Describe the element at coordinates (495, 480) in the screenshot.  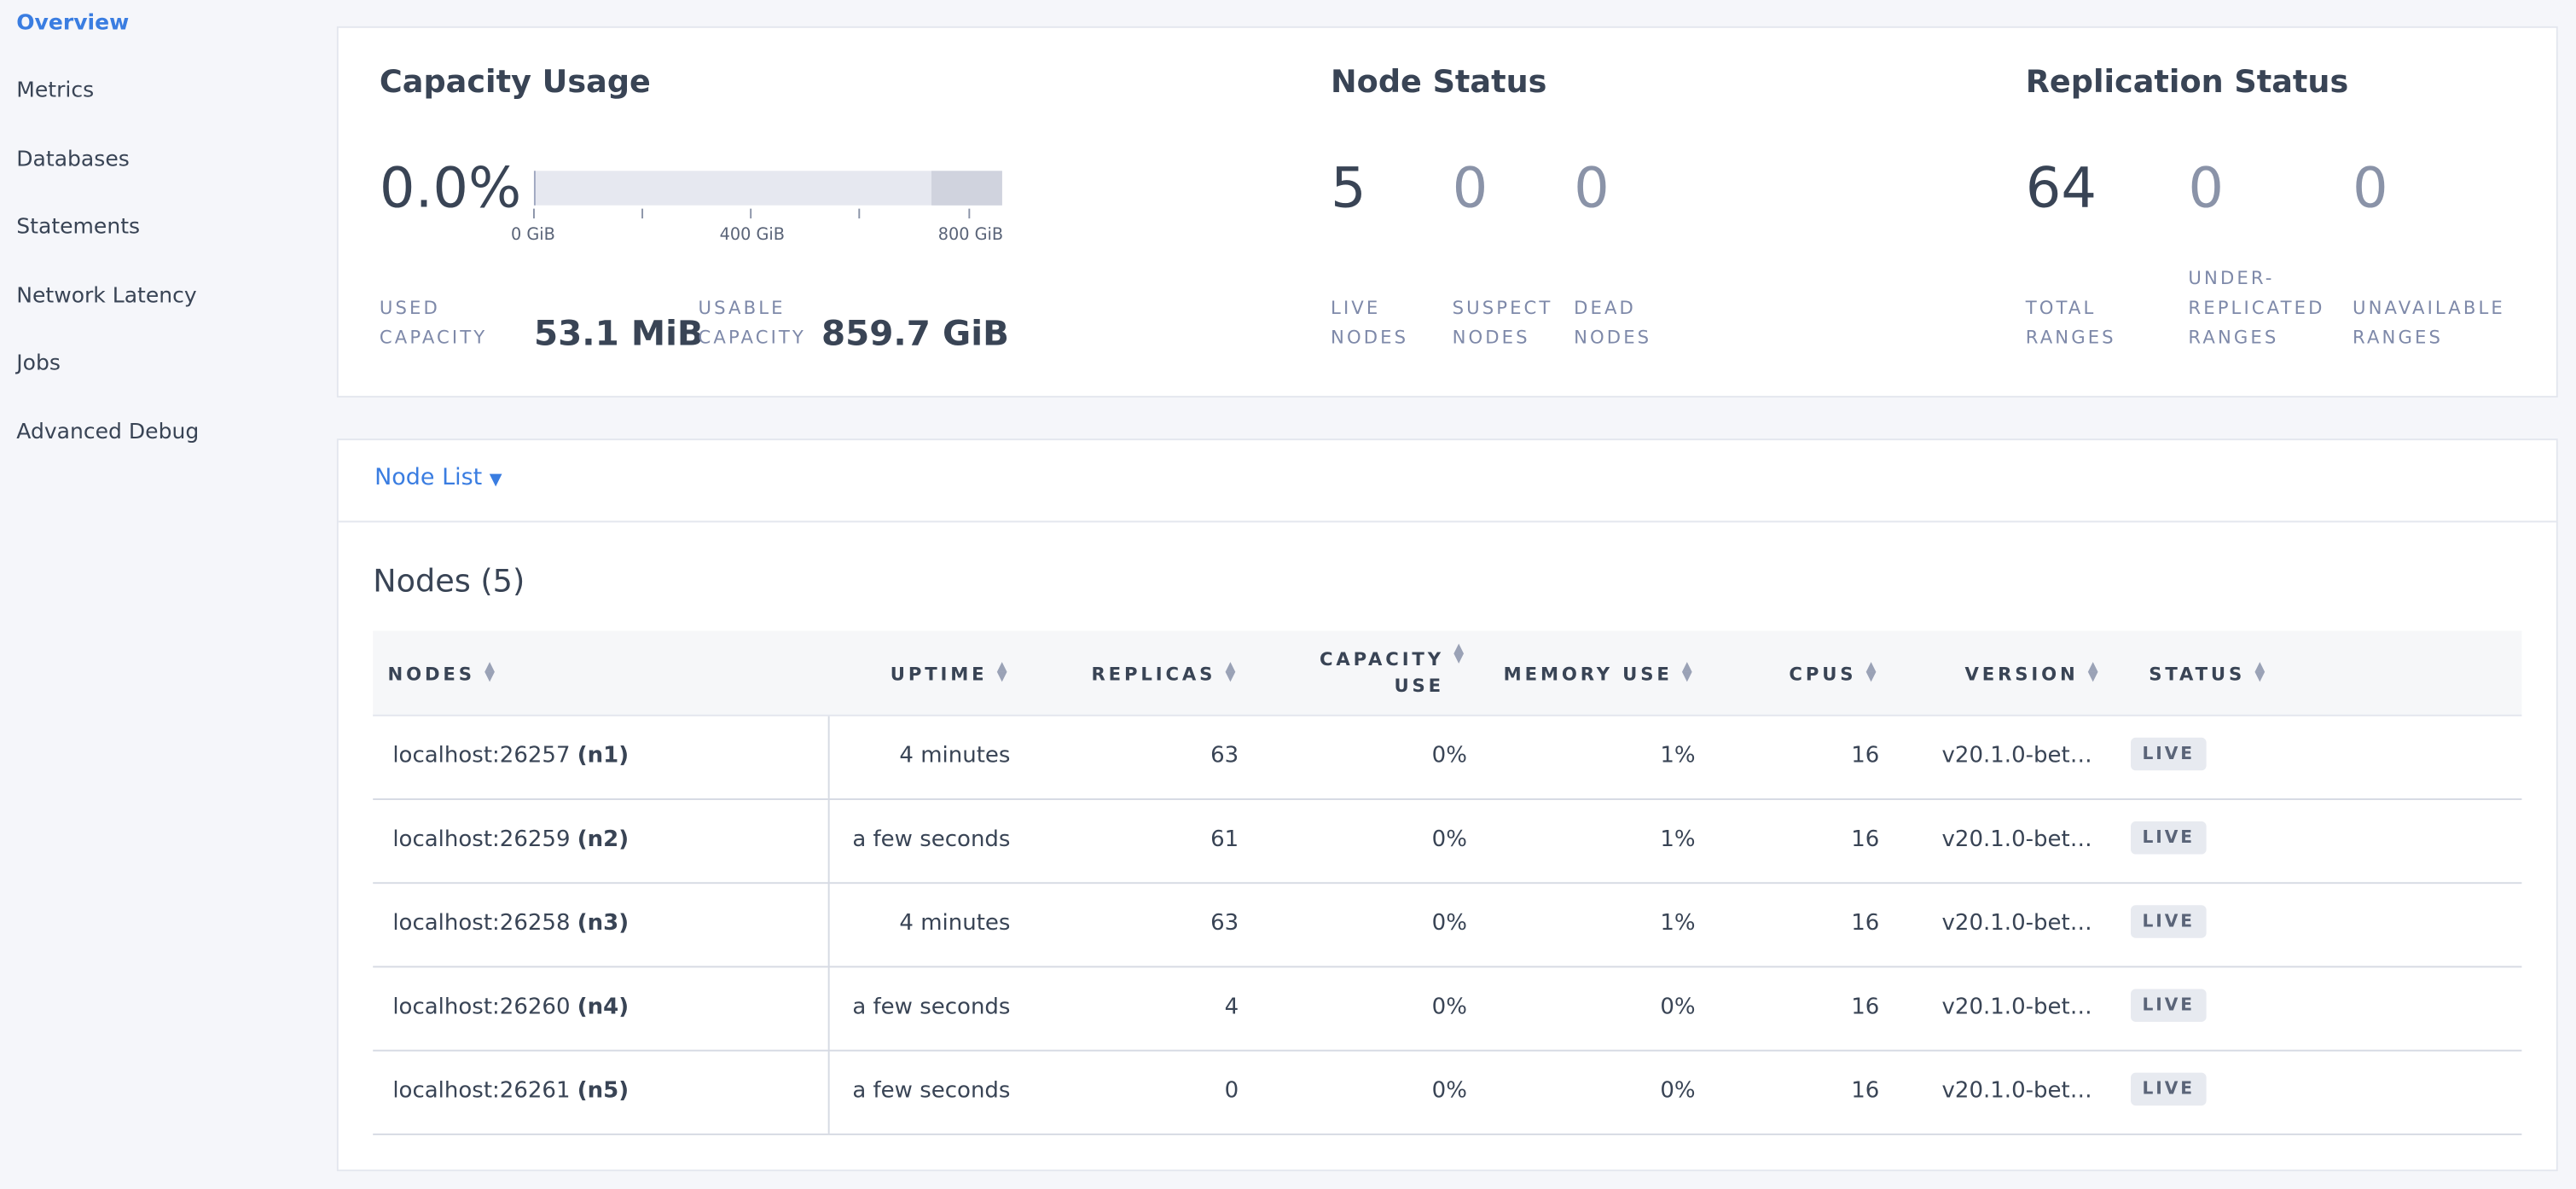
I see `dropdown-arrow: ▼` at that location.